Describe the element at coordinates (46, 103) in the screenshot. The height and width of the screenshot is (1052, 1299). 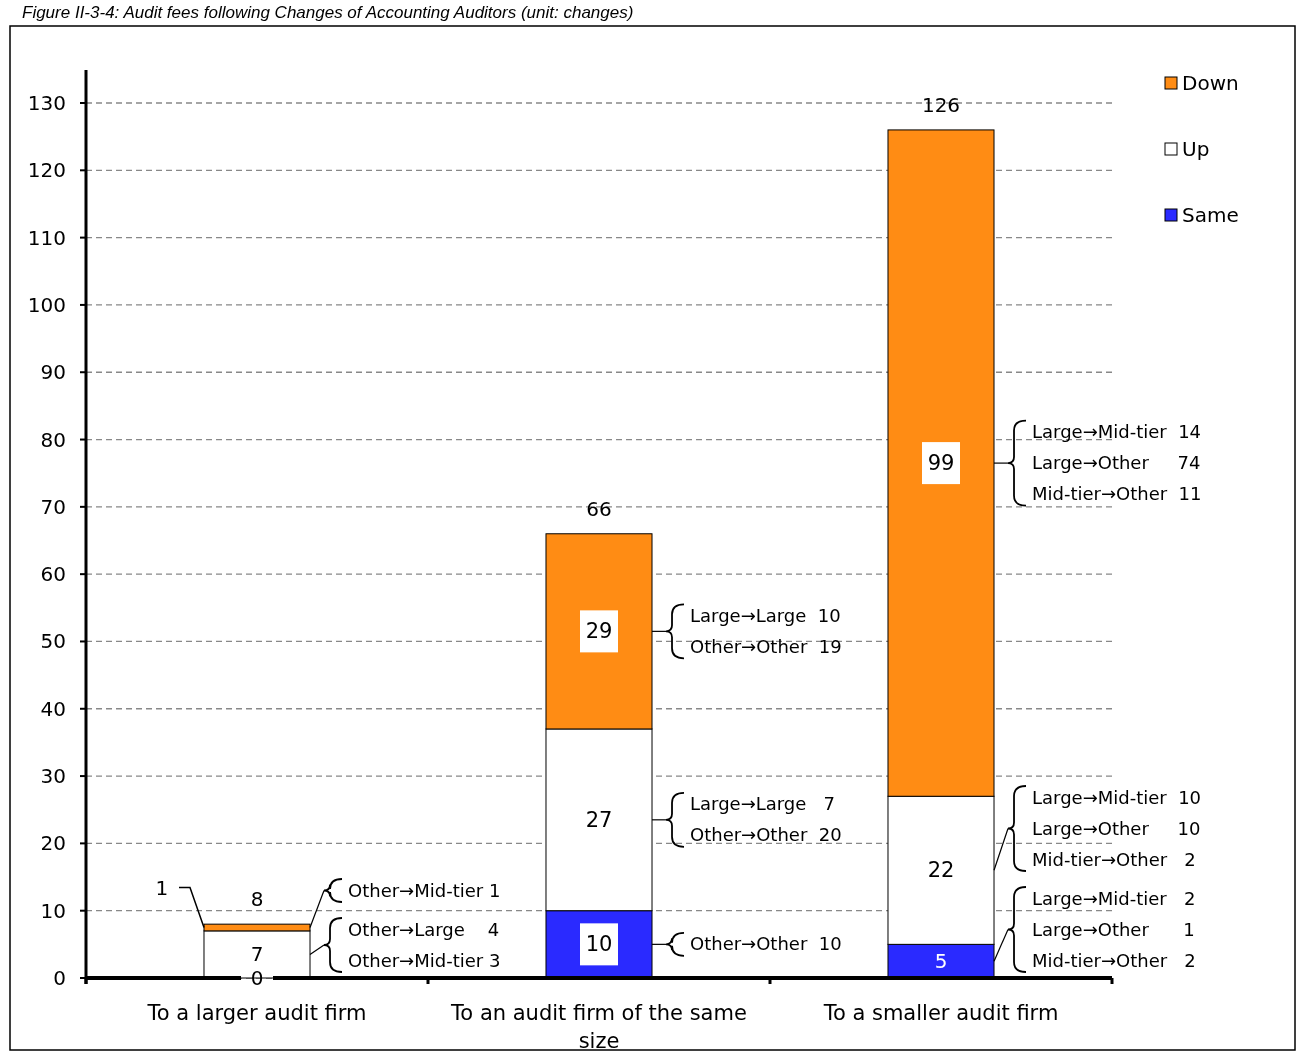
I see `y-tick-label: 130` at that location.